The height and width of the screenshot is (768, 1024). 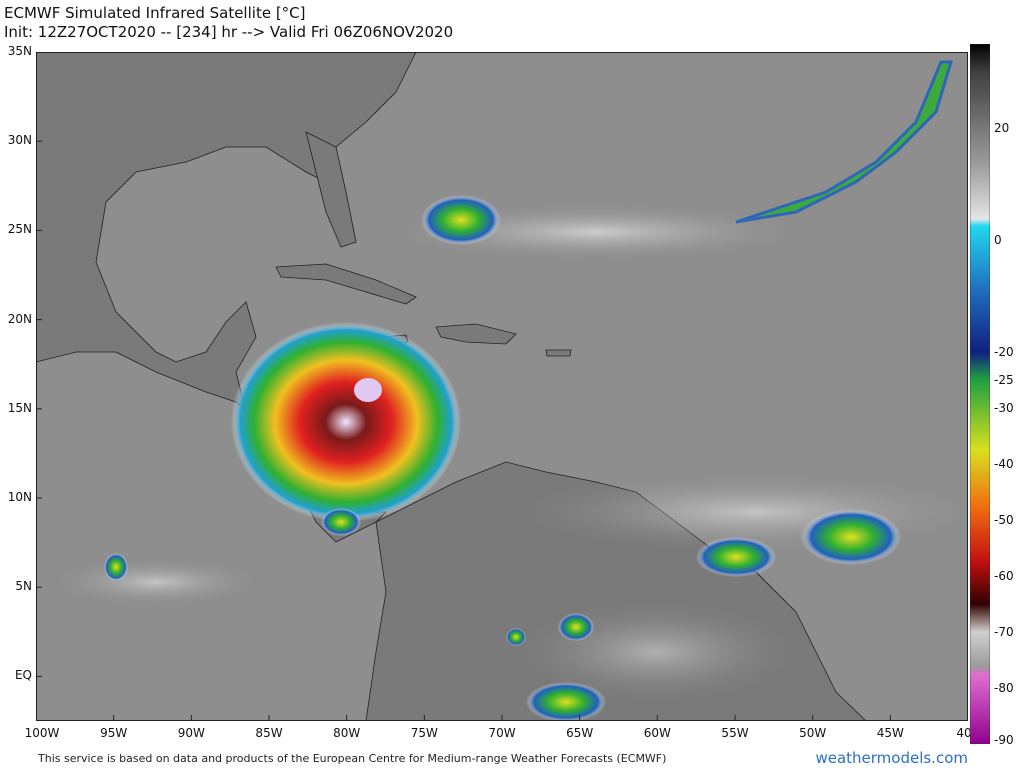 I want to click on florida-land, so click(x=331, y=189).